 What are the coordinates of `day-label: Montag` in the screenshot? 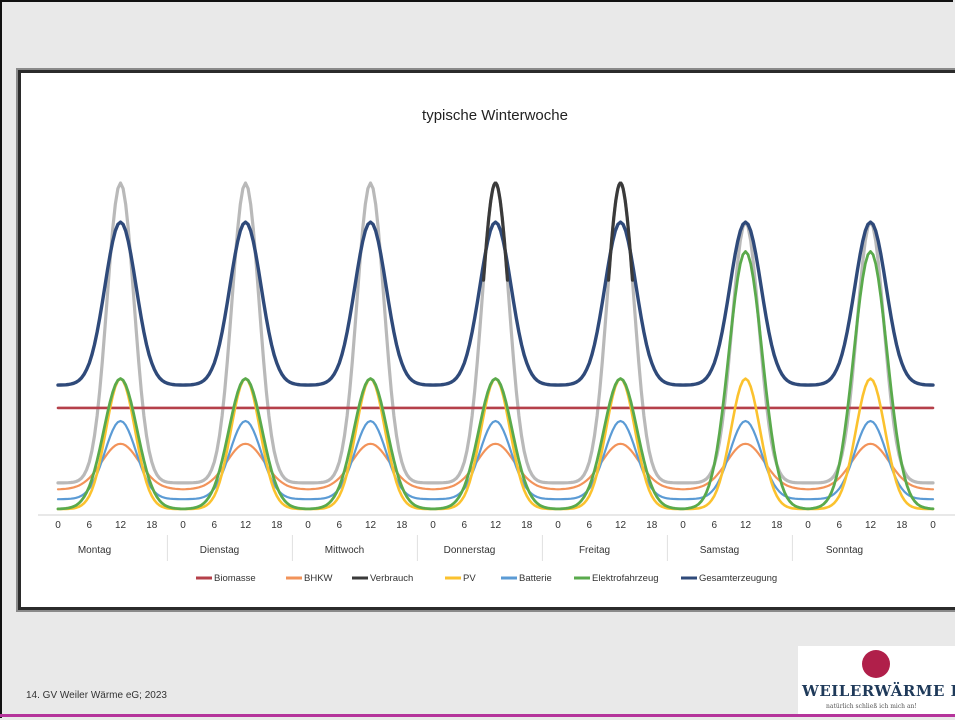 It's located at (94, 550).